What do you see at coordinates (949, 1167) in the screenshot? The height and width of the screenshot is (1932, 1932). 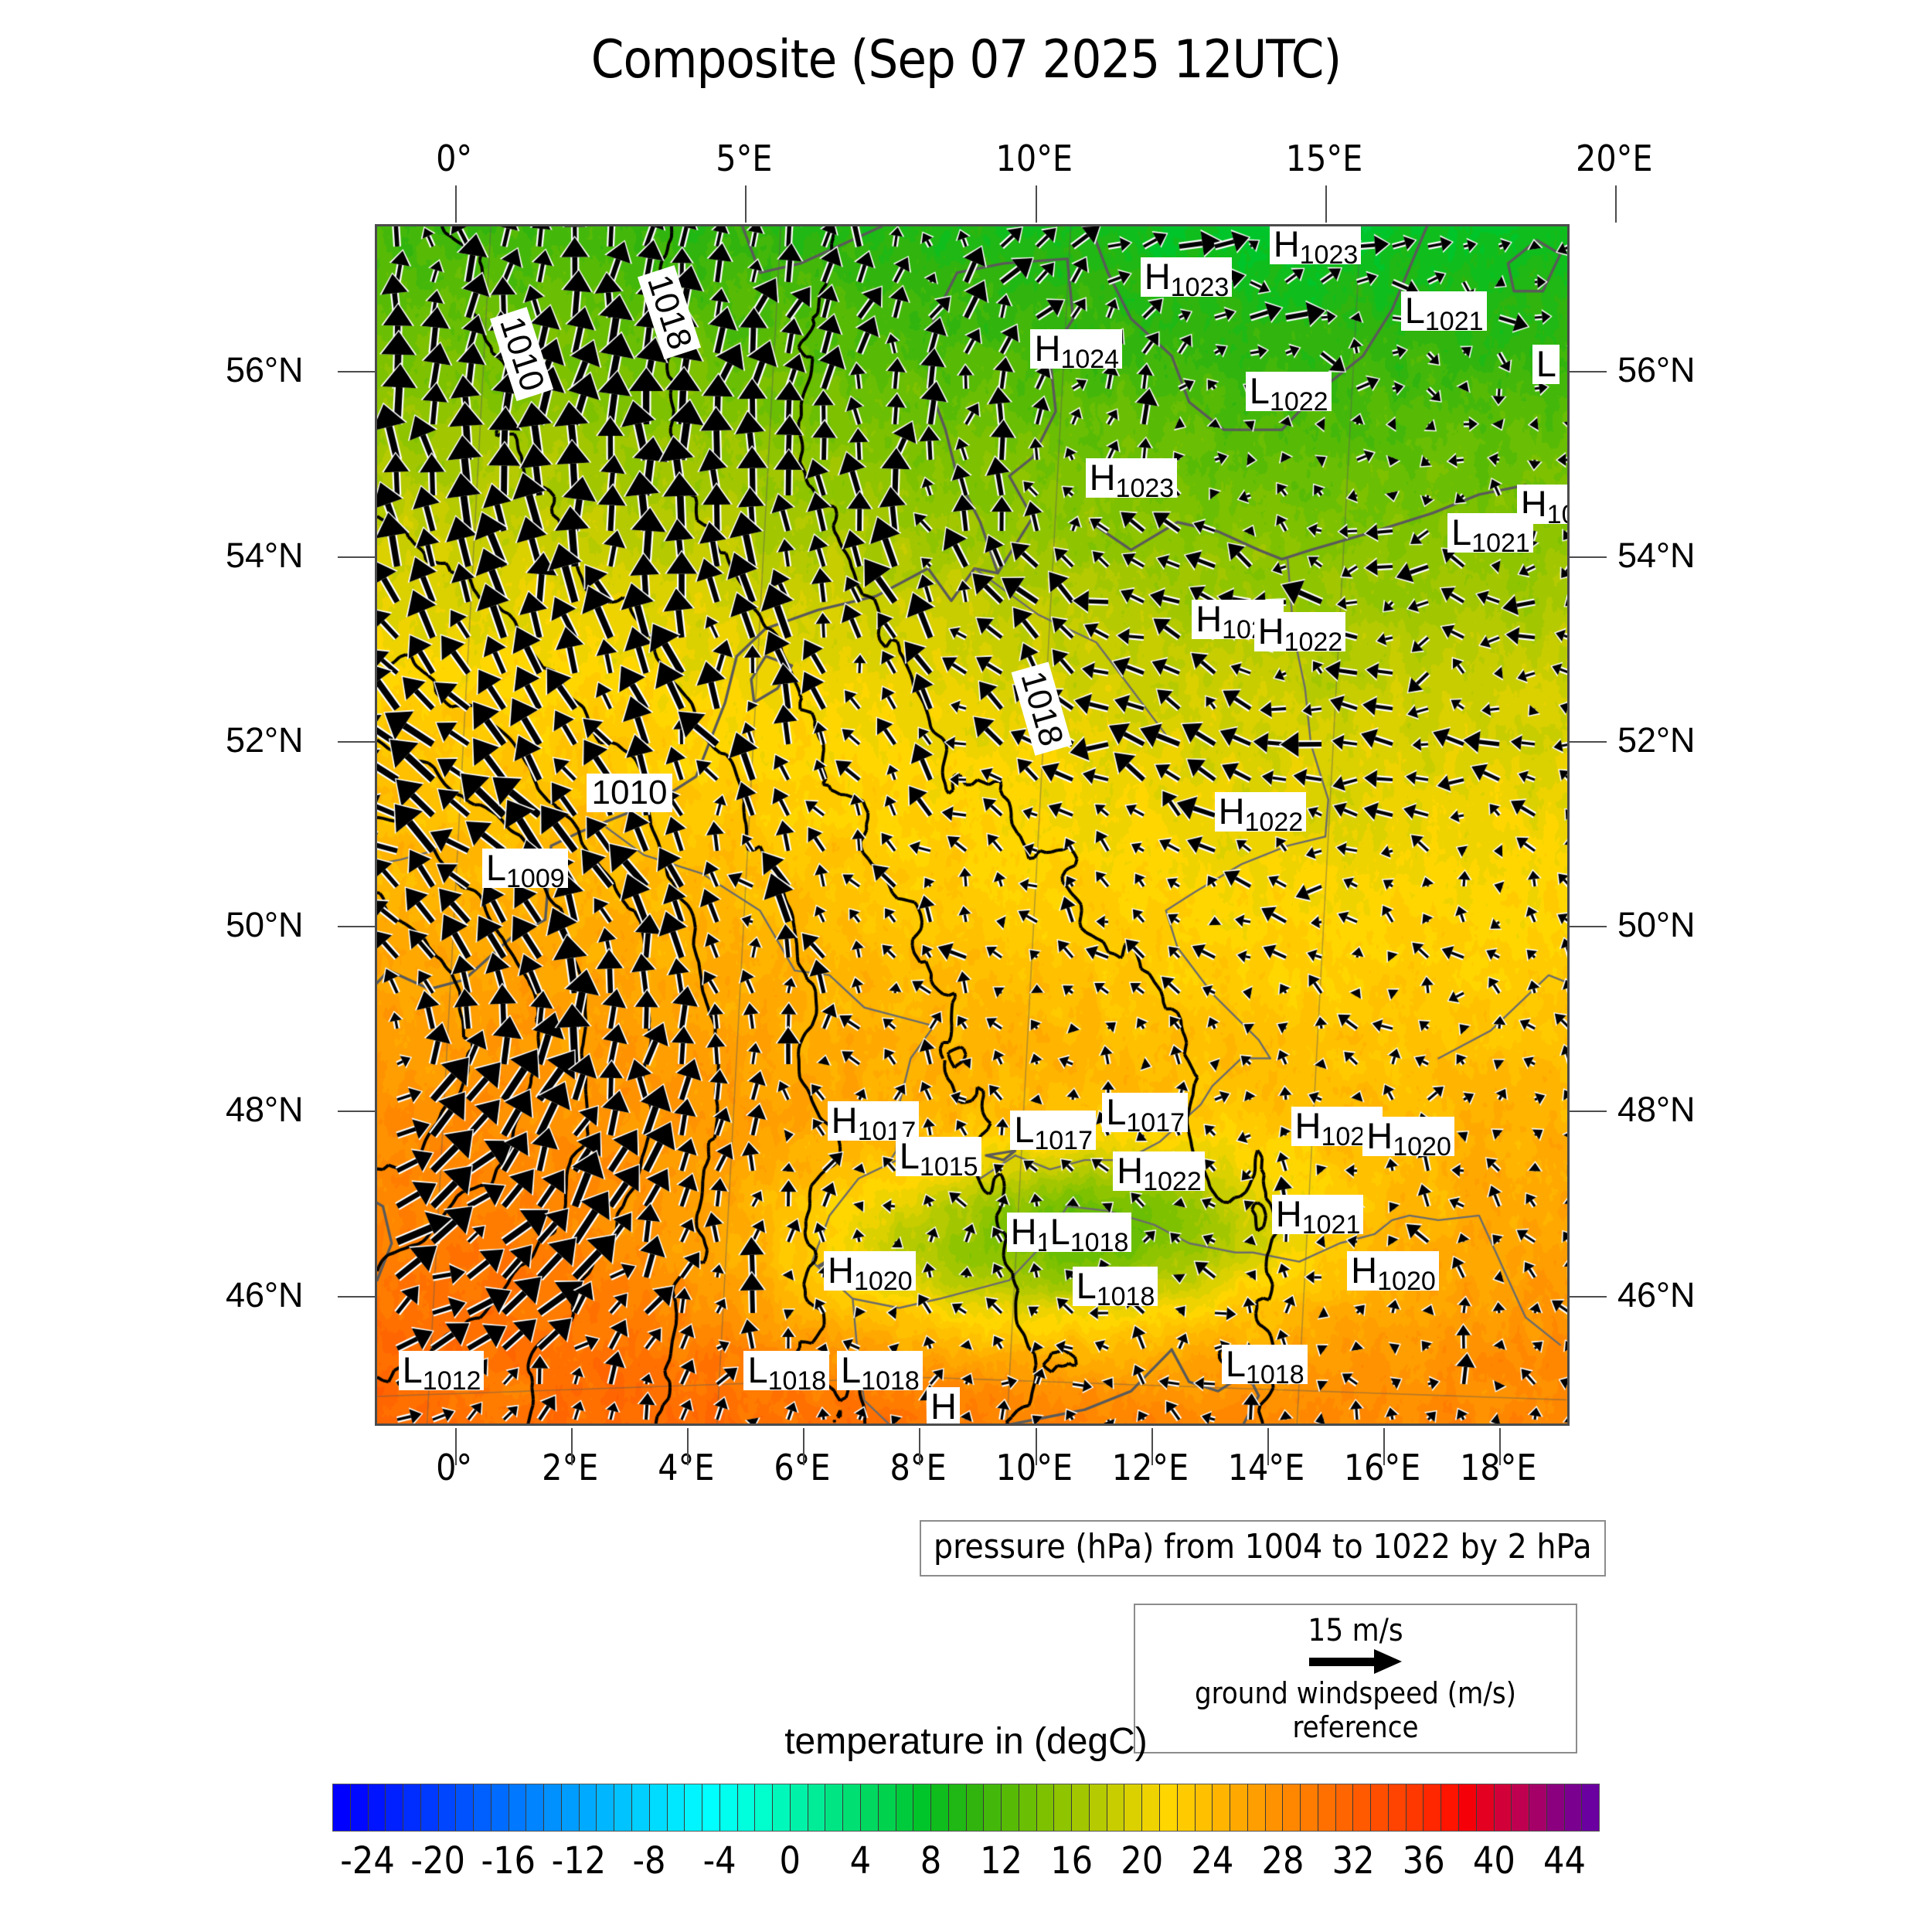 I see `pressure-marker-value: 1015` at bounding box center [949, 1167].